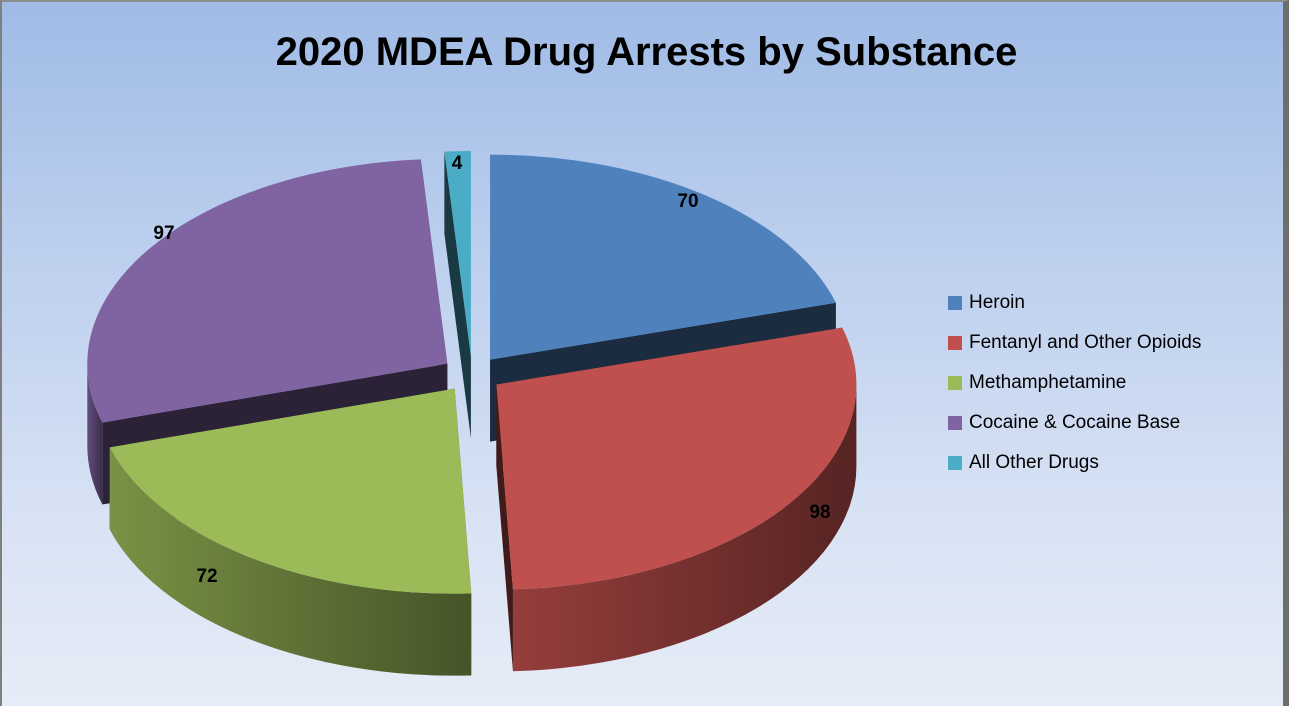  Describe the element at coordinates (663, 257) in the screenshot. I see `slice-heroin-top` at that location.